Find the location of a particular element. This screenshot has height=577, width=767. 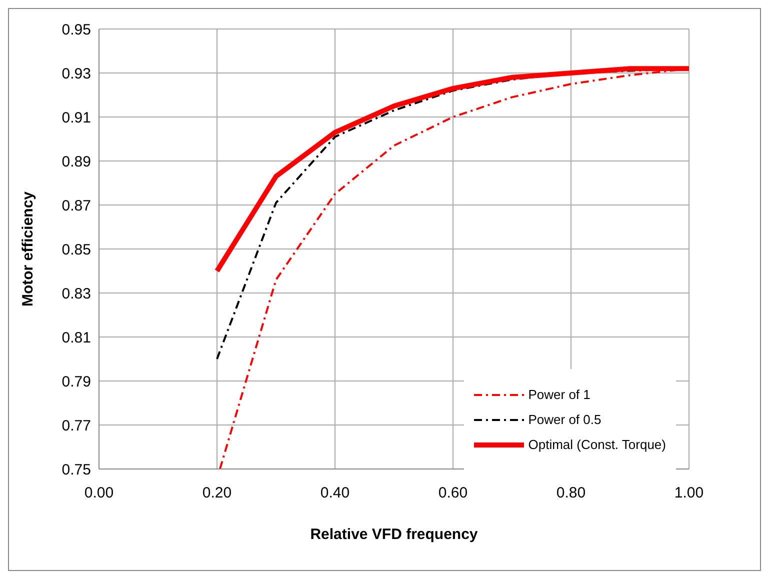

y-axis-title: Motor efficiency is located at coordinates (27, 248).